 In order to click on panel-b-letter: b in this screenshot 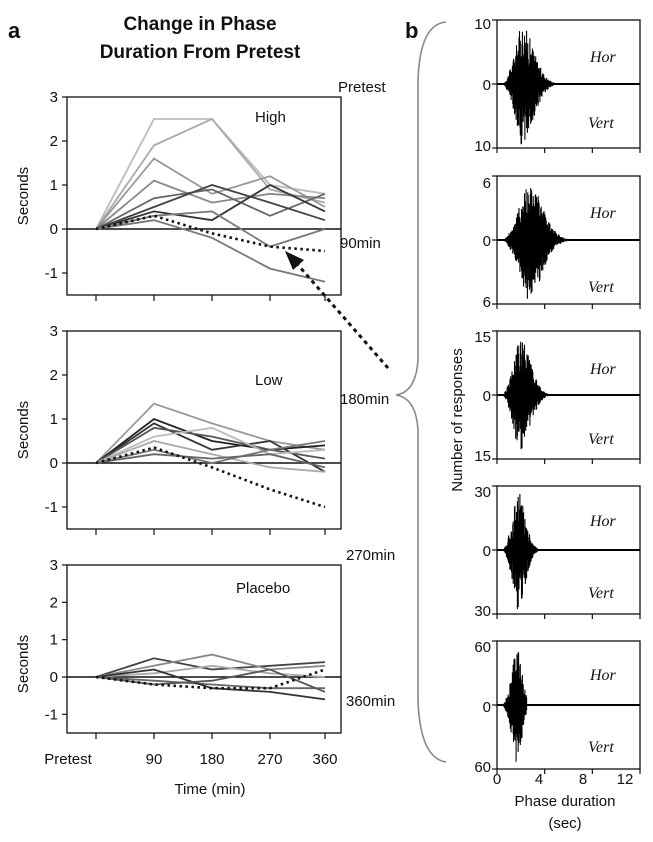, I will do `click(411, 30)`.